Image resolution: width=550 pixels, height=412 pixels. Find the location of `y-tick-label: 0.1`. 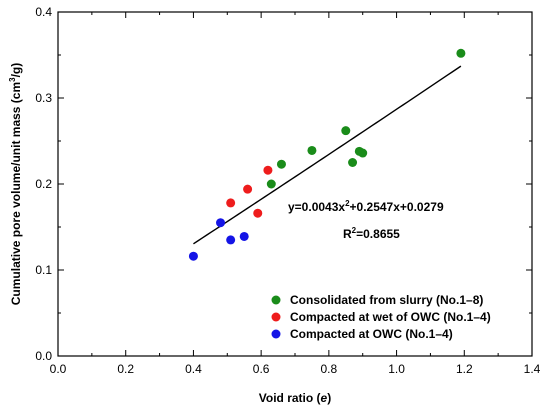

y-tick-label: 0.1 is located at coordinates (43, 270).